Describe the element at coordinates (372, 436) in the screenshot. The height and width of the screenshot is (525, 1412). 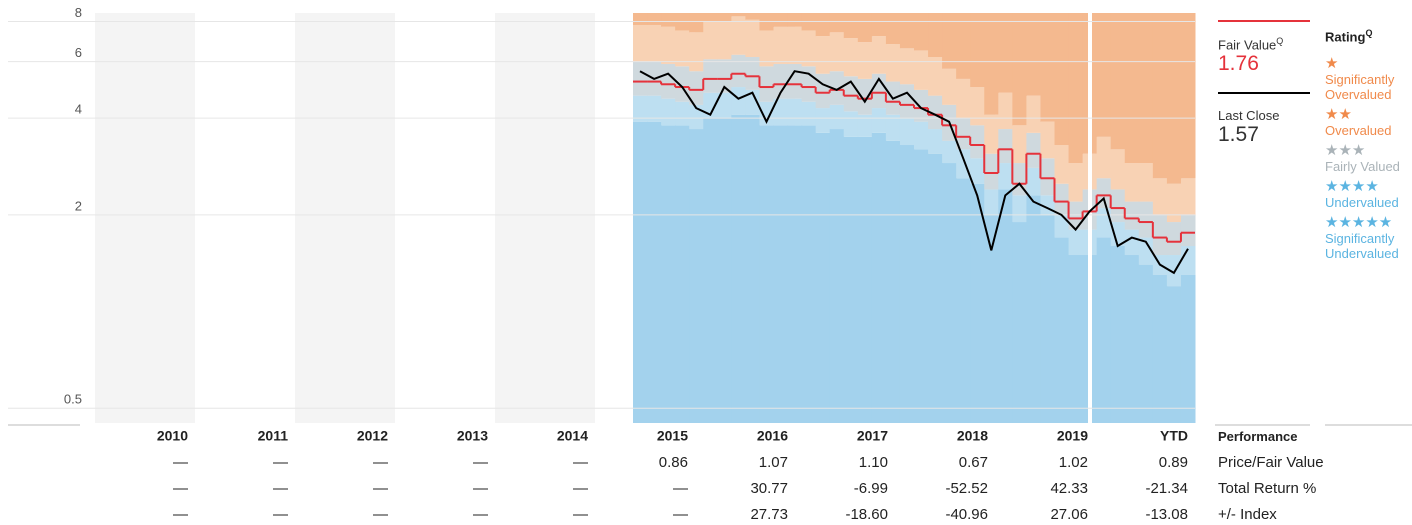
I see `year-label: 2012` at that location.